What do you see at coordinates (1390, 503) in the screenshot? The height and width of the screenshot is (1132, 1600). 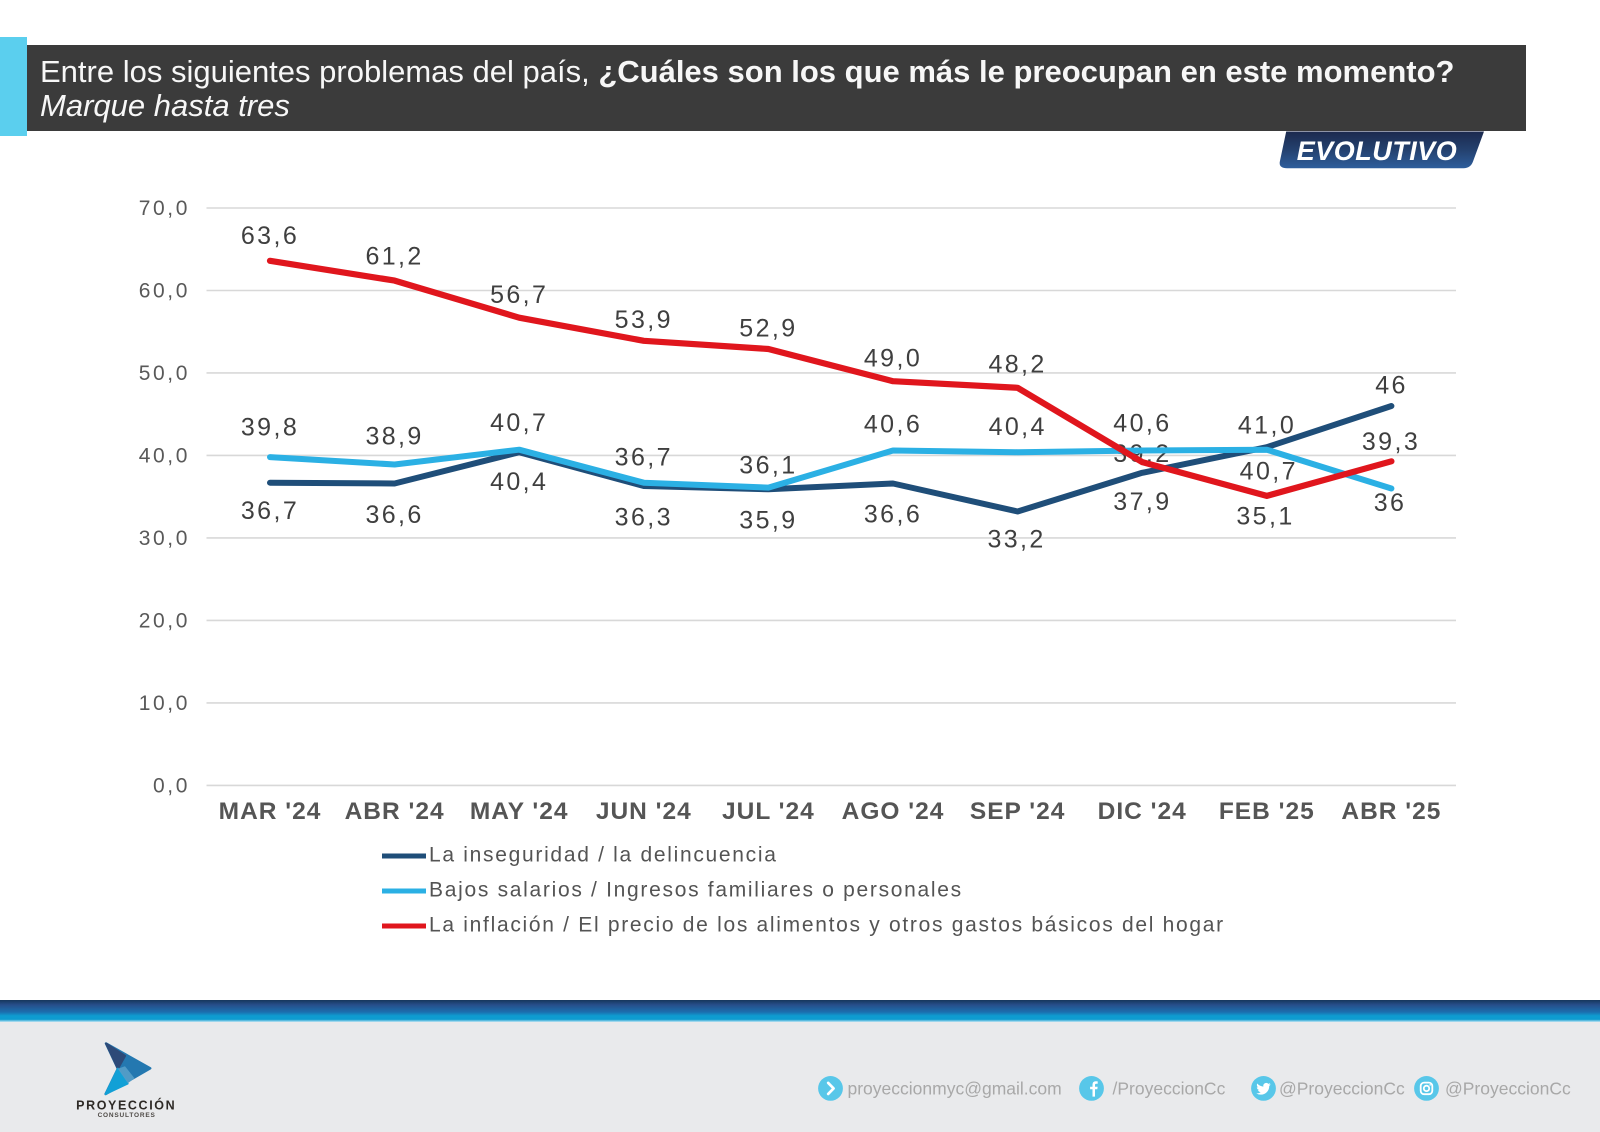 I see `svg-text: 36` at bounding box center [1390, 503].